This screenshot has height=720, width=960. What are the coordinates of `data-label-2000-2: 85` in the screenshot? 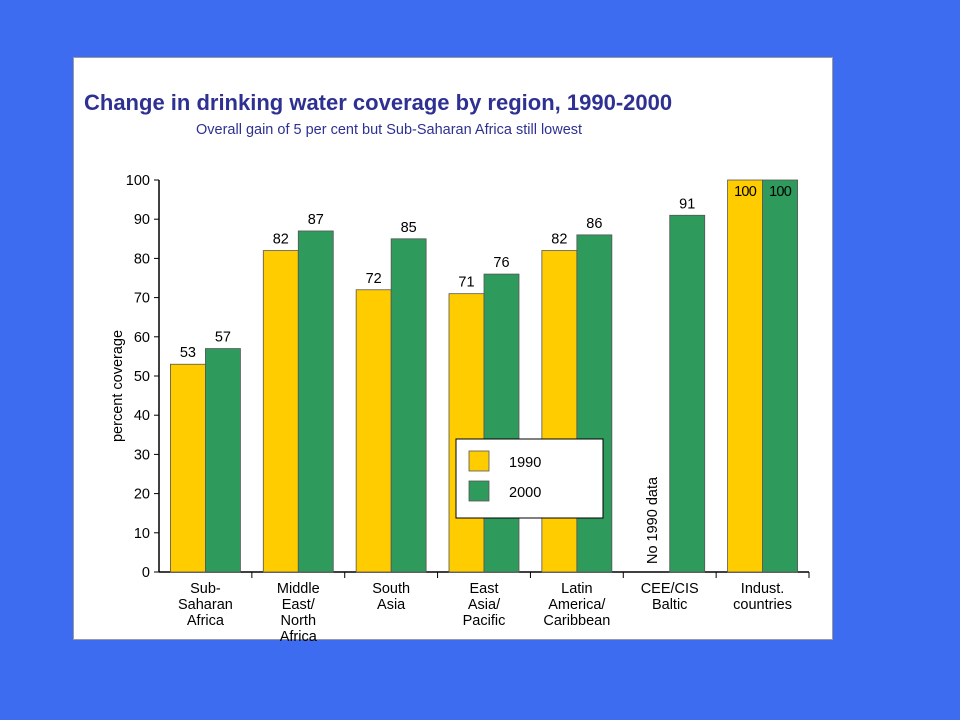 It's located at (409, 228).